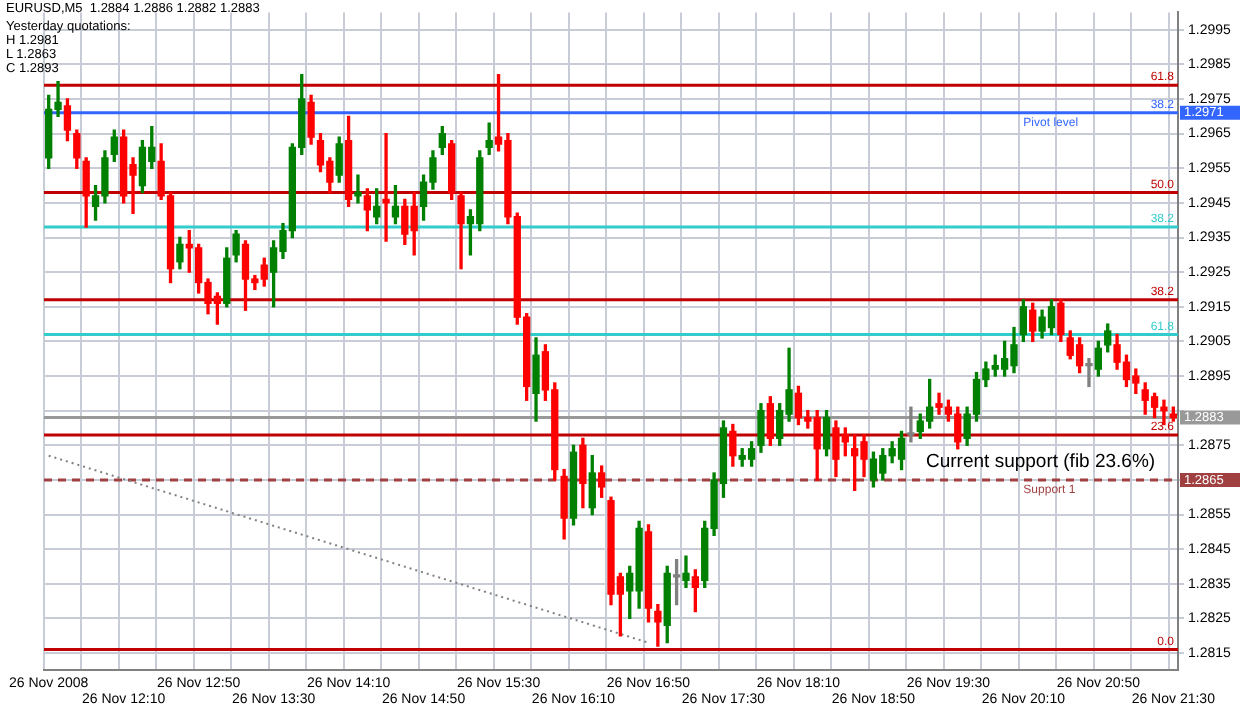 This screenshot has width=1250, height=712. Describe the element at coordinates (1041, 462) in the screenshot. I see `annotation: Current support (fib 23.6%)` at that location.